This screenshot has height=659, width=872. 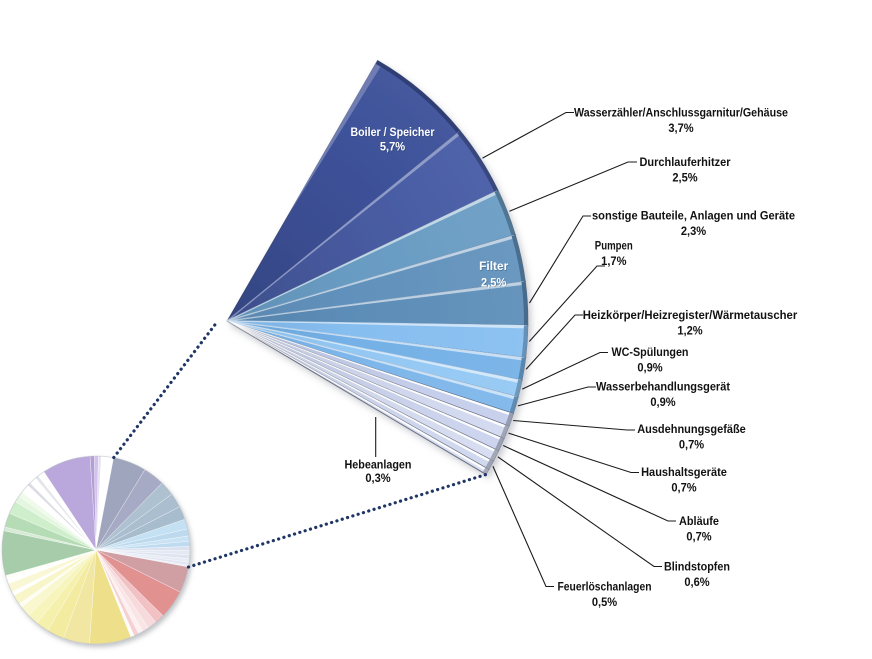 I want to click on svg-text: Hebeanlagen, so click(x=378, y=465).